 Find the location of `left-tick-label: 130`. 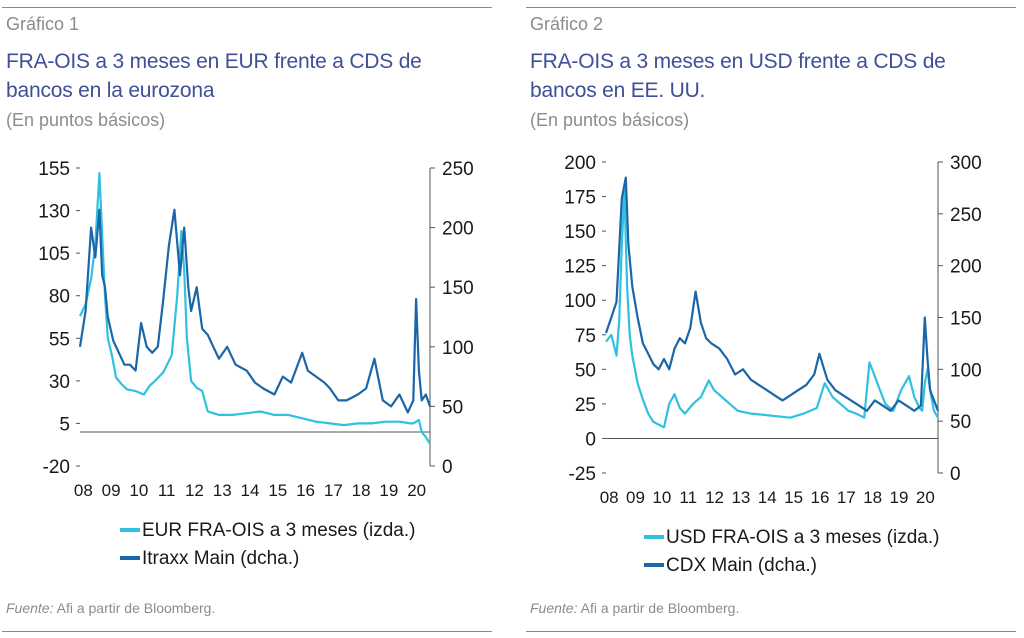

left-tick-label: 130 is located at coordinates (54, 212).